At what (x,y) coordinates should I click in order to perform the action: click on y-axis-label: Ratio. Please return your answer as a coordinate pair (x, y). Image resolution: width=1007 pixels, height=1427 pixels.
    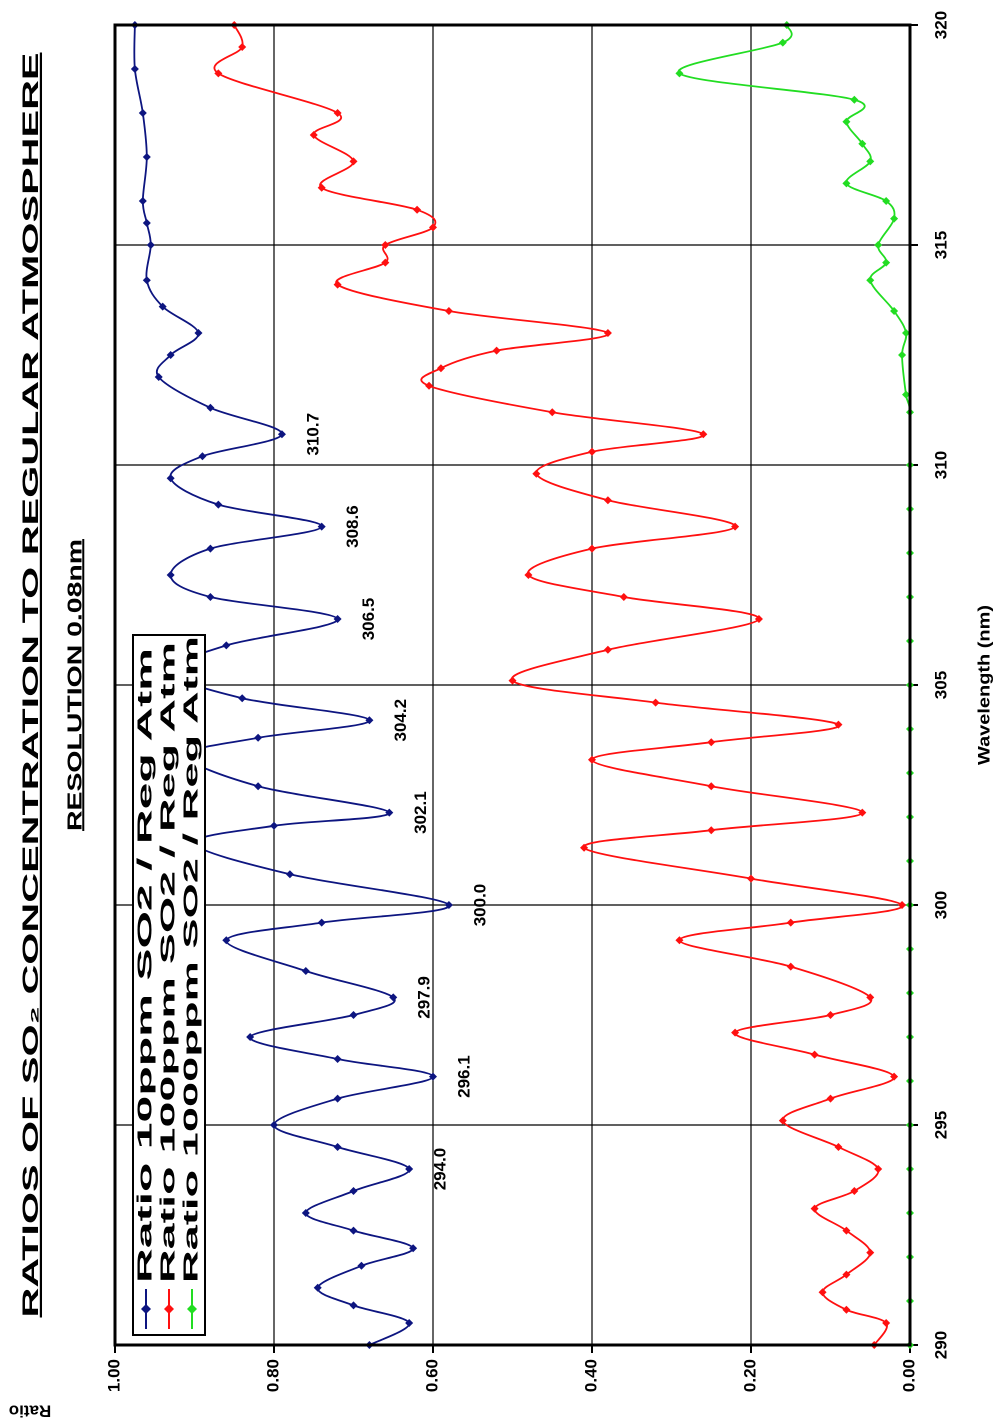
    Looking at the image, I should click on (30, 1411).